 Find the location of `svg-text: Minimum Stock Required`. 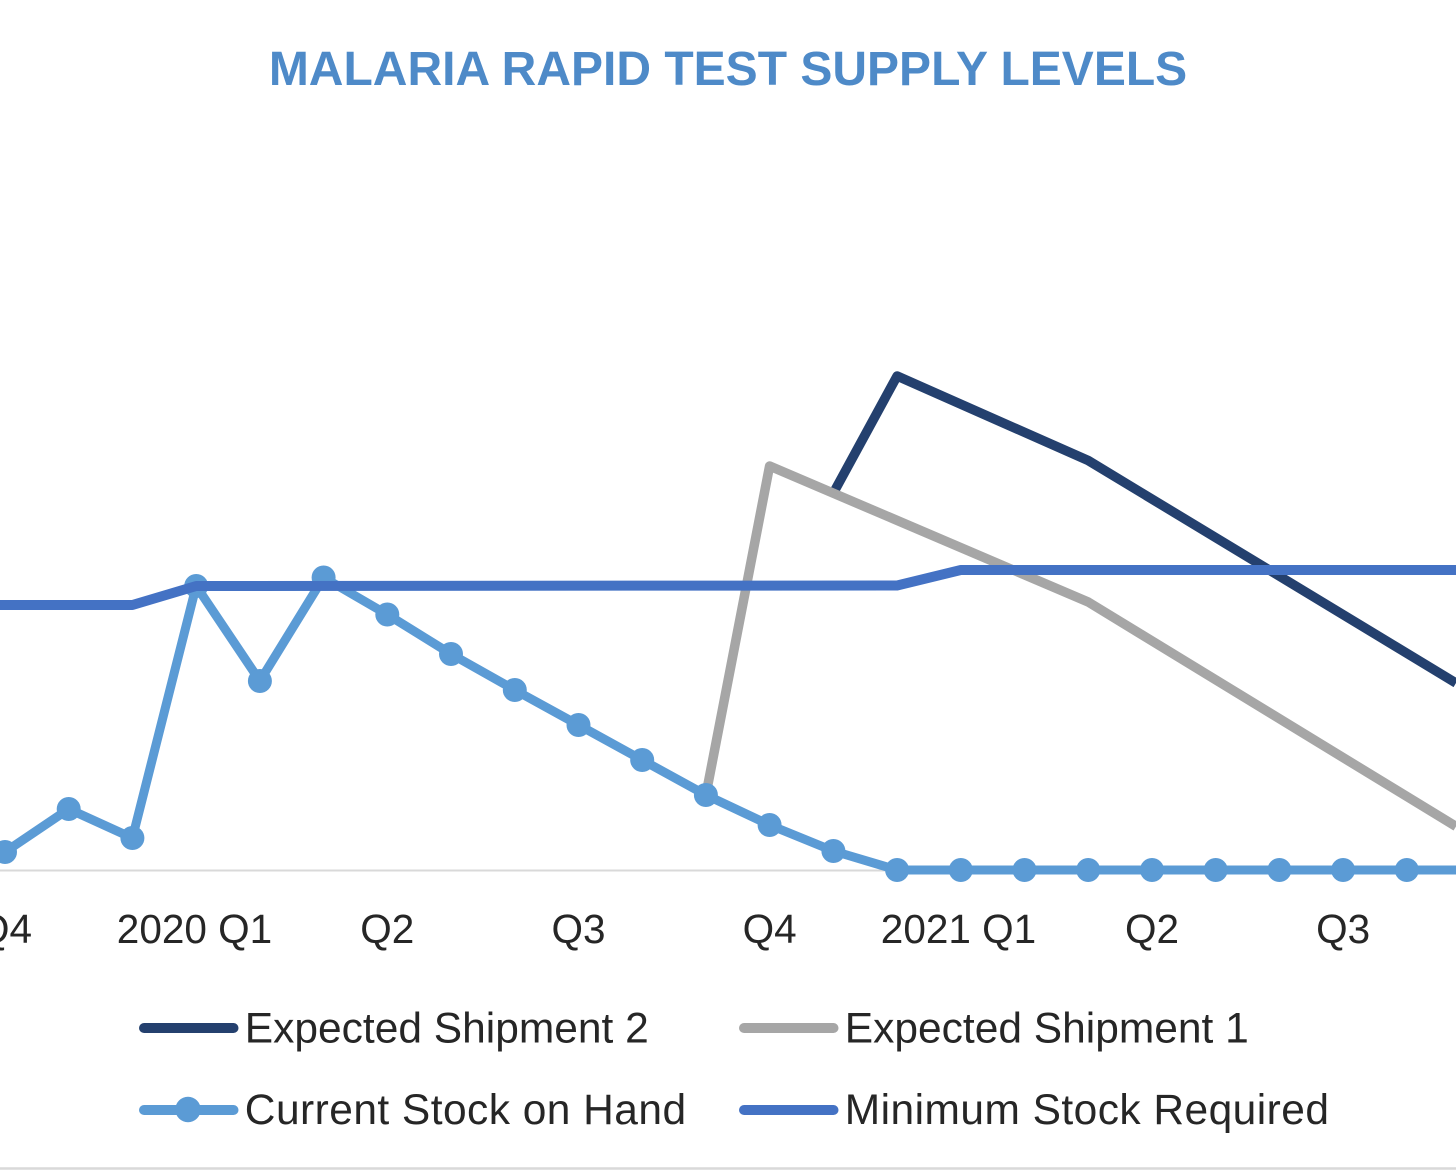

svg-text: Minimum Stock Required is located at coordinates (1087, 1110).